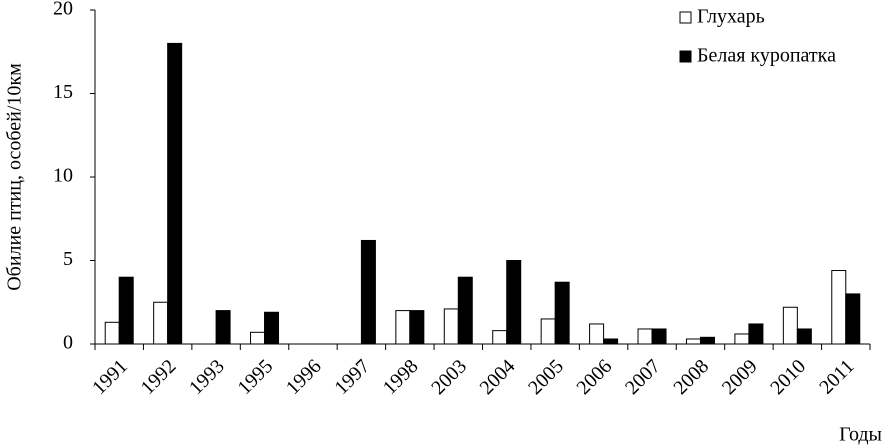 Image resolution: width=885 pixels, height=447 pixels. Describe the element at coordinates (63, 176) in the screenshot. I see `y-tick-label: 10` at that location.